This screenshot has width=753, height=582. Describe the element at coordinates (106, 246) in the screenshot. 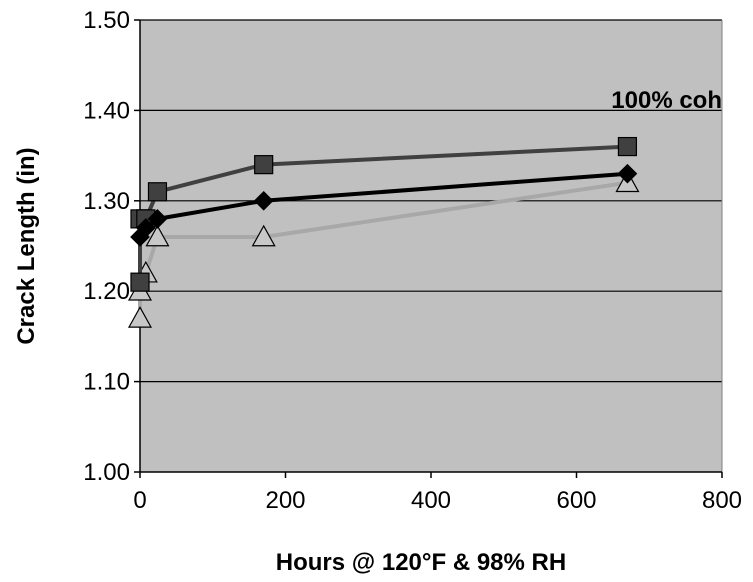

I see `y-tick-labels: 1.00 1.10 1.20 1.30 1.40 1.50` at that location.